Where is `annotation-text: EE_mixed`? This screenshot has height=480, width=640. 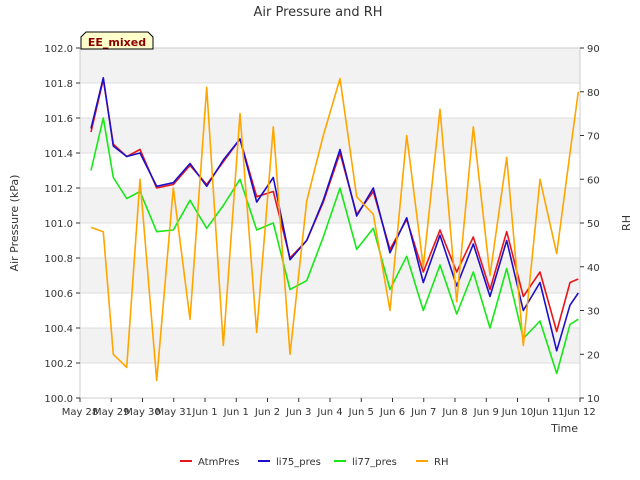
annotation-text: EE_mixed is located at coordinates (117, 42).